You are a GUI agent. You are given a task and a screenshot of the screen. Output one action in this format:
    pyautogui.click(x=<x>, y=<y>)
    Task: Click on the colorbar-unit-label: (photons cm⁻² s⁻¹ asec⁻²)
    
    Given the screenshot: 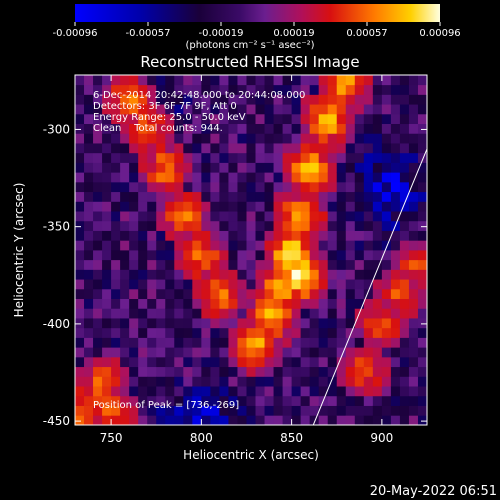 What is the action you would take?
    pyautogui.click(x=249, y=45)
    